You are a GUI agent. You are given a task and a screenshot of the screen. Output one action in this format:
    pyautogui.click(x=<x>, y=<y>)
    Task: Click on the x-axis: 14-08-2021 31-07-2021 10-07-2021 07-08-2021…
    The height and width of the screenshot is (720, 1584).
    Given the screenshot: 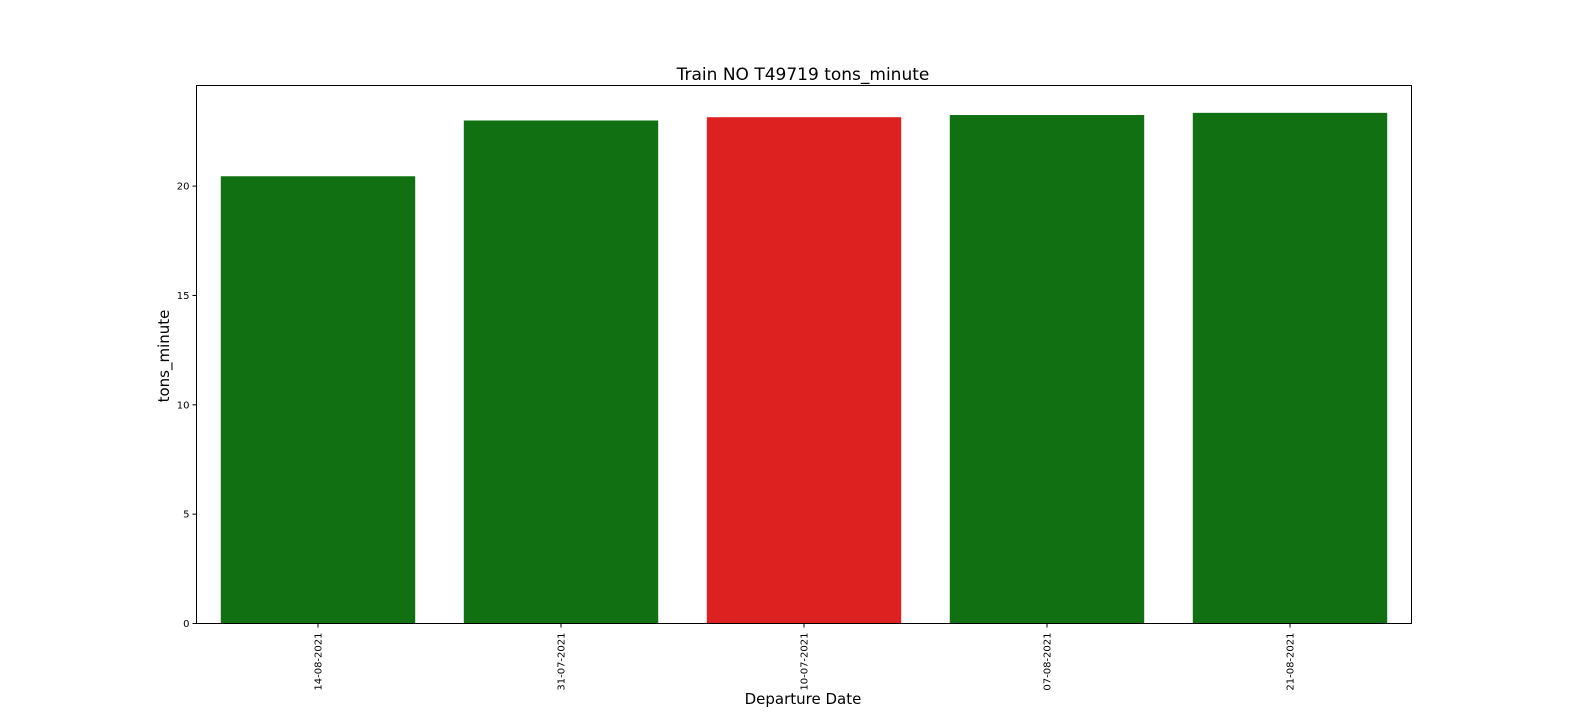 What is the action you would take?
    pyautogui.click(x=805, y=657)
    